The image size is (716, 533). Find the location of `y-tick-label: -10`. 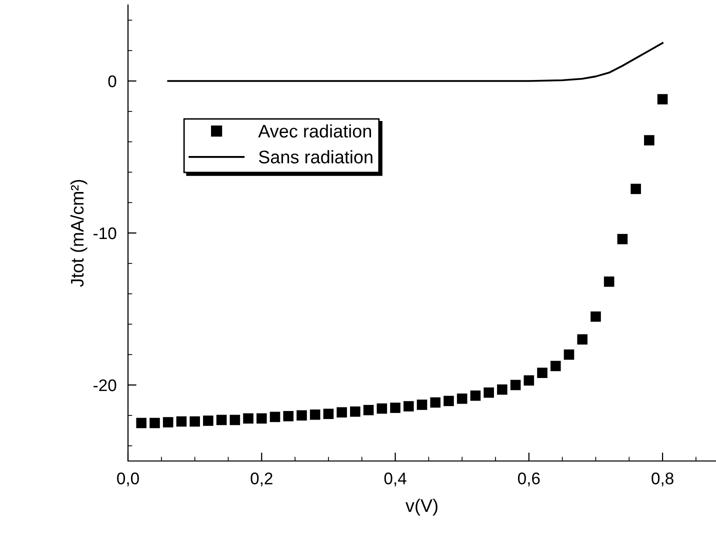

y-tick-label: -10 is located at coordinates (105, 233).